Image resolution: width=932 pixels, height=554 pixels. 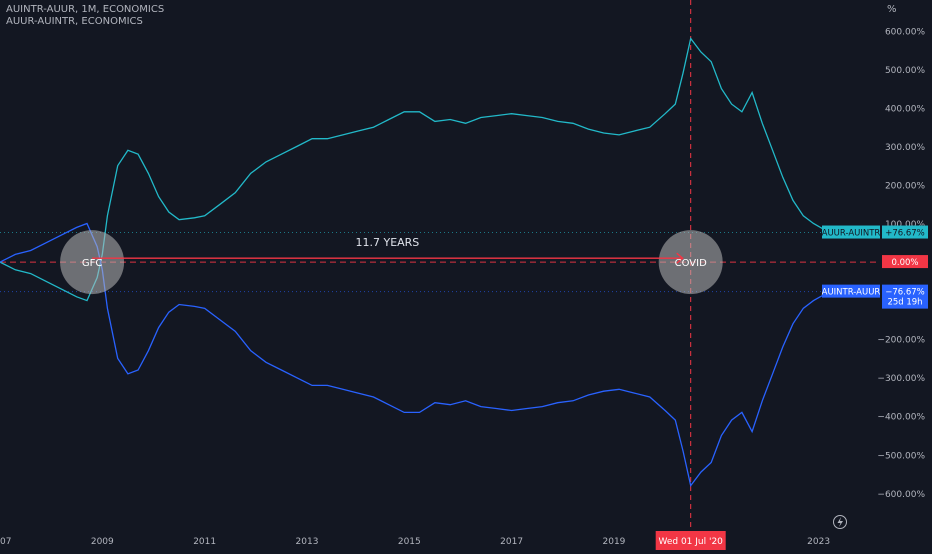 I want to click on gfc-label: GFC, so click(x=92, y=263).